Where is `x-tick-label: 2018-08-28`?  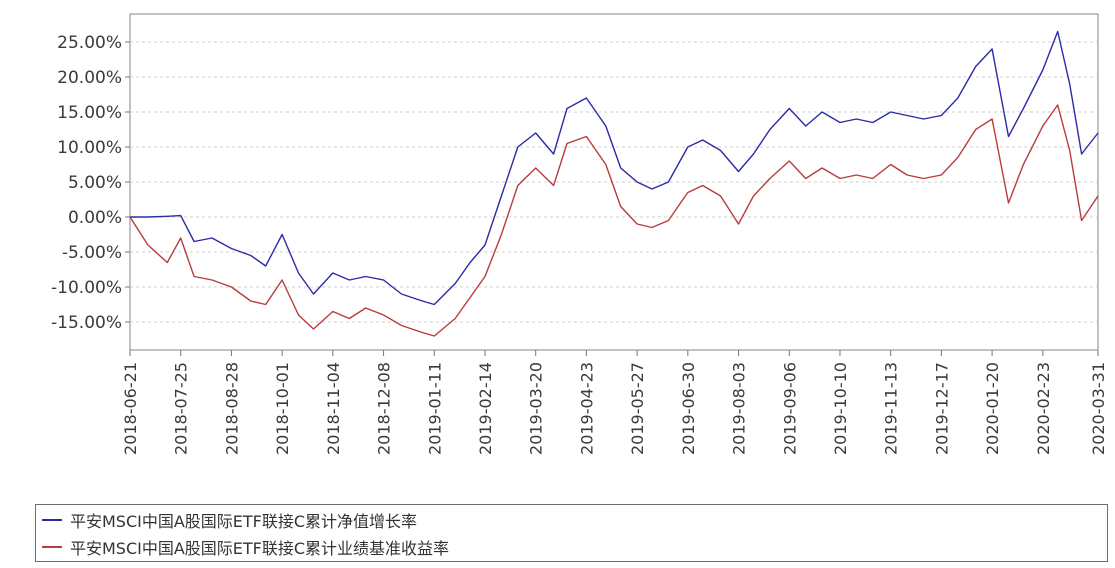
x-tick-label: 2018-08-28 is located at coordinates (231, 408).